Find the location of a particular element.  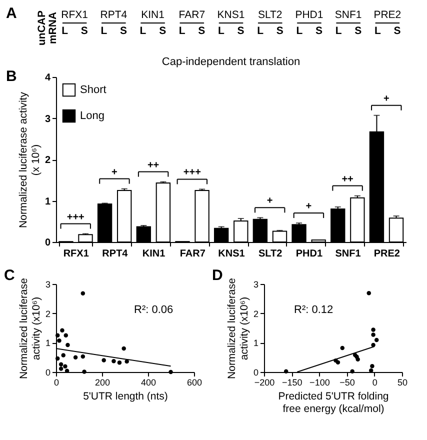

category-label: SNF1 is located at coordinates (348, 15).